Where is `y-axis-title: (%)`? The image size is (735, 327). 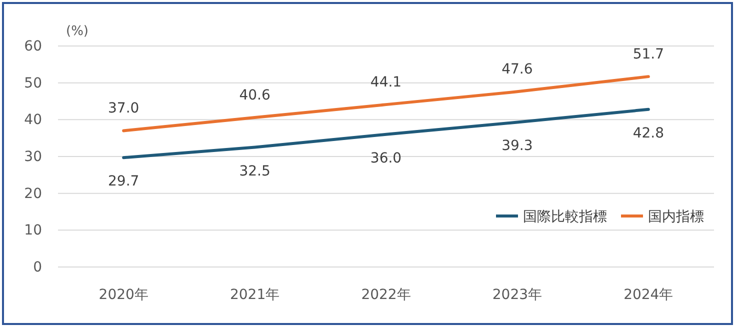 y-axis-title: (%) is located at coordinates (77, 31).